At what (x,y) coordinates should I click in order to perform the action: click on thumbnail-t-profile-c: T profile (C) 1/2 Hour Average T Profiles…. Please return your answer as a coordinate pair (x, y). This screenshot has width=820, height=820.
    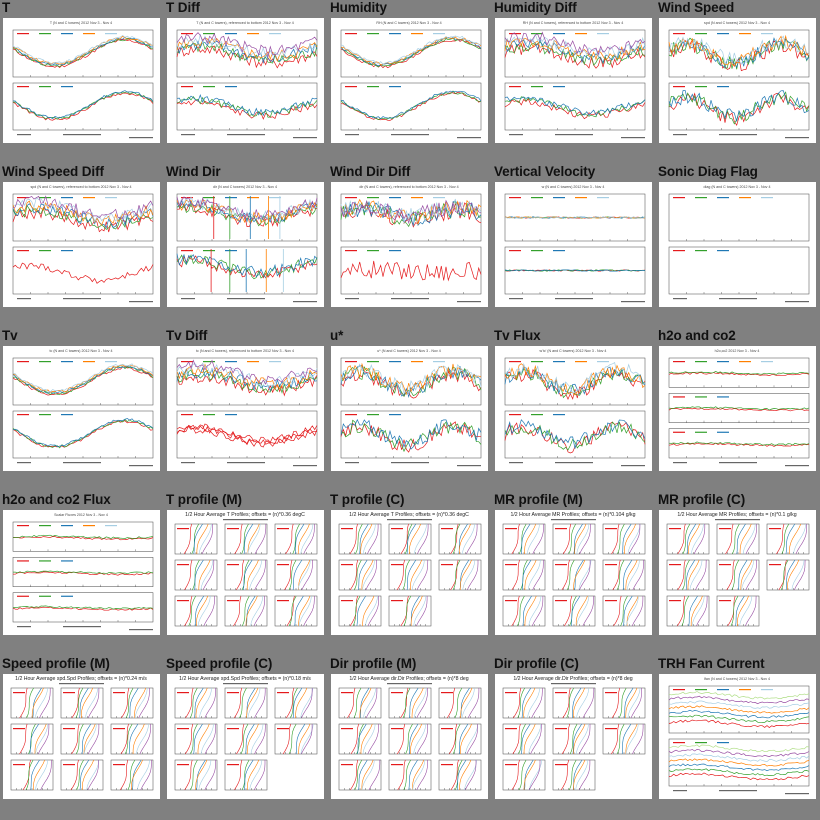
    Looking at the image, I should click on (410, 574).